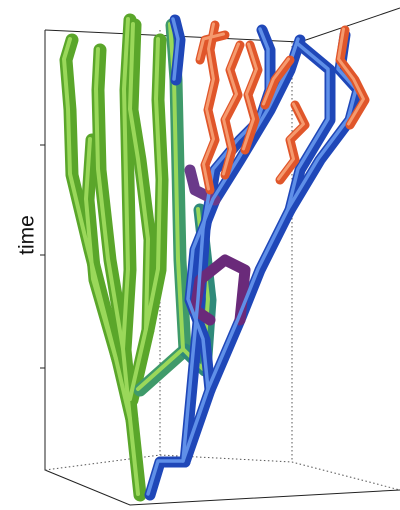  I want to click on orange-tubes, so click(282, 107).